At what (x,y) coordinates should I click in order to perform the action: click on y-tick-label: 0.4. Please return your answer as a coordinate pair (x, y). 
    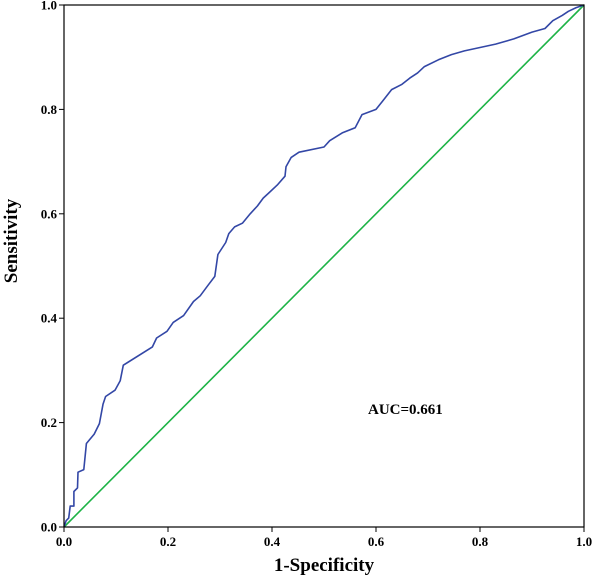
    Looking at the image, I should click on (49, 318).